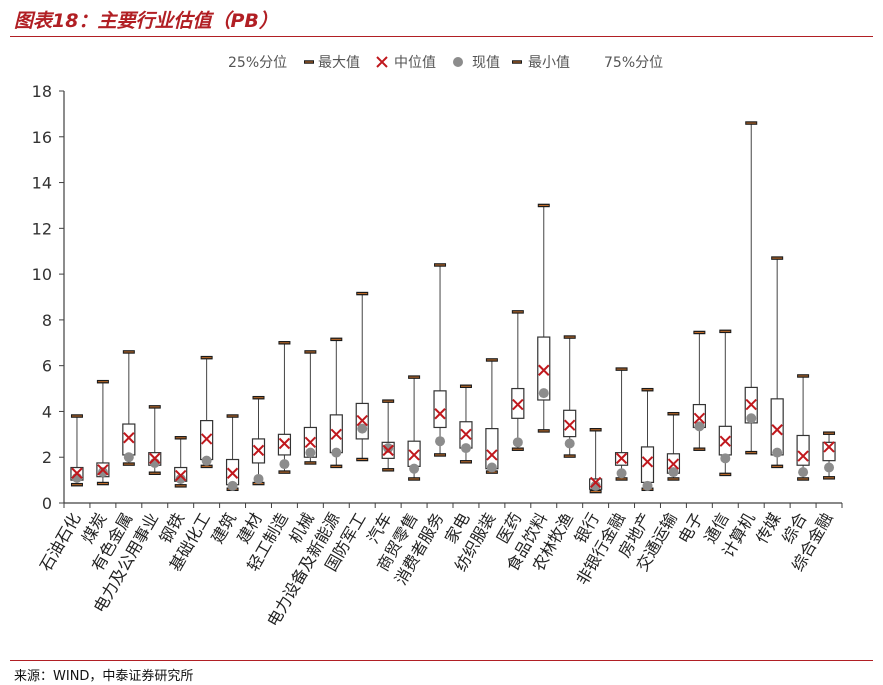 The width and height of the screenshot is (883, 685). Describe the element at coordinates (441, 660) in the screenshot. I see `footer-divider` at that location.